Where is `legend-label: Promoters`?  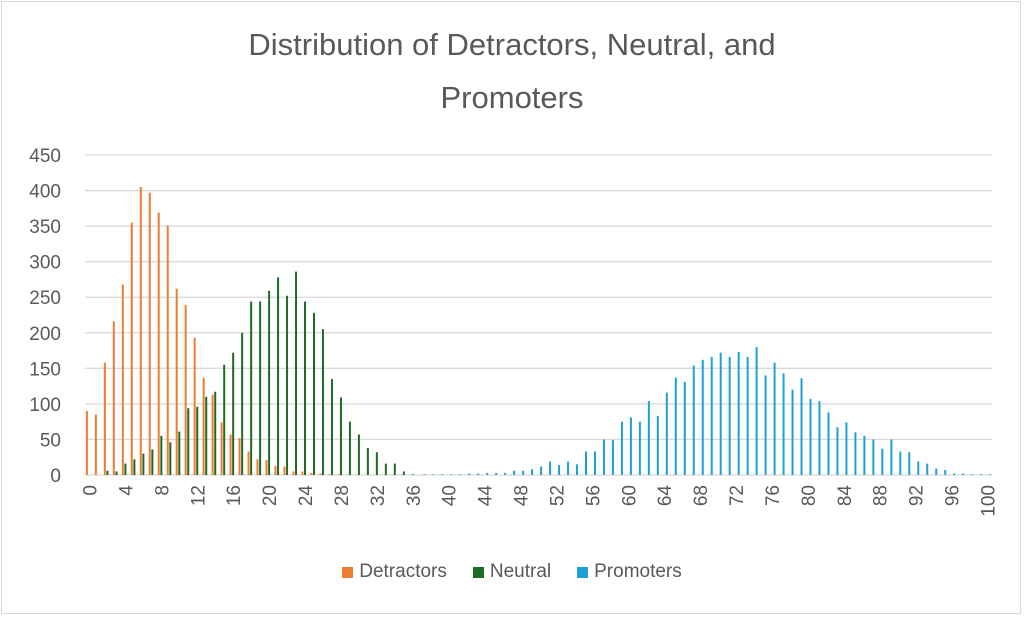
legend-label: Promoters is located at coordinates (638, 571).